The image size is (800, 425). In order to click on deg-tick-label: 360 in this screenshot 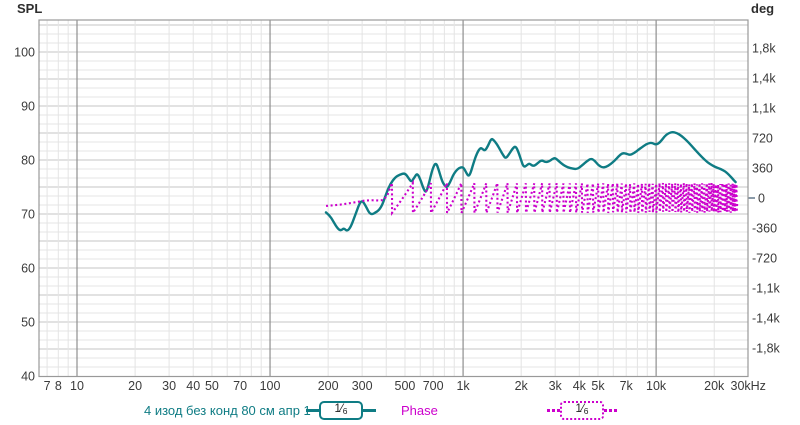, I will do `click(762, 169)`.